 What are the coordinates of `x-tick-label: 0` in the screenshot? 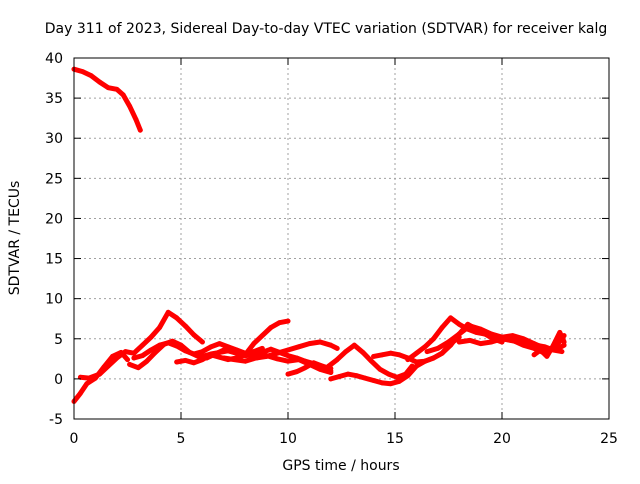 It's located at (74, 439).